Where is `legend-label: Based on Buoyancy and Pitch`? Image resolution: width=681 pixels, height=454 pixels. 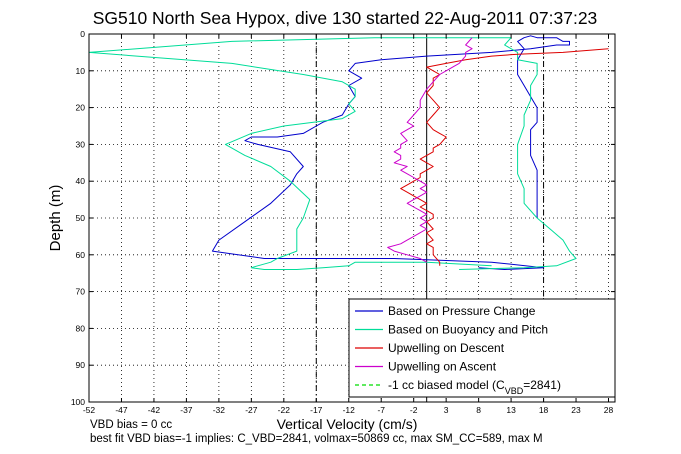 legend-label: Based on Buoyancy and Pitch is located at coordinates (468, 330).